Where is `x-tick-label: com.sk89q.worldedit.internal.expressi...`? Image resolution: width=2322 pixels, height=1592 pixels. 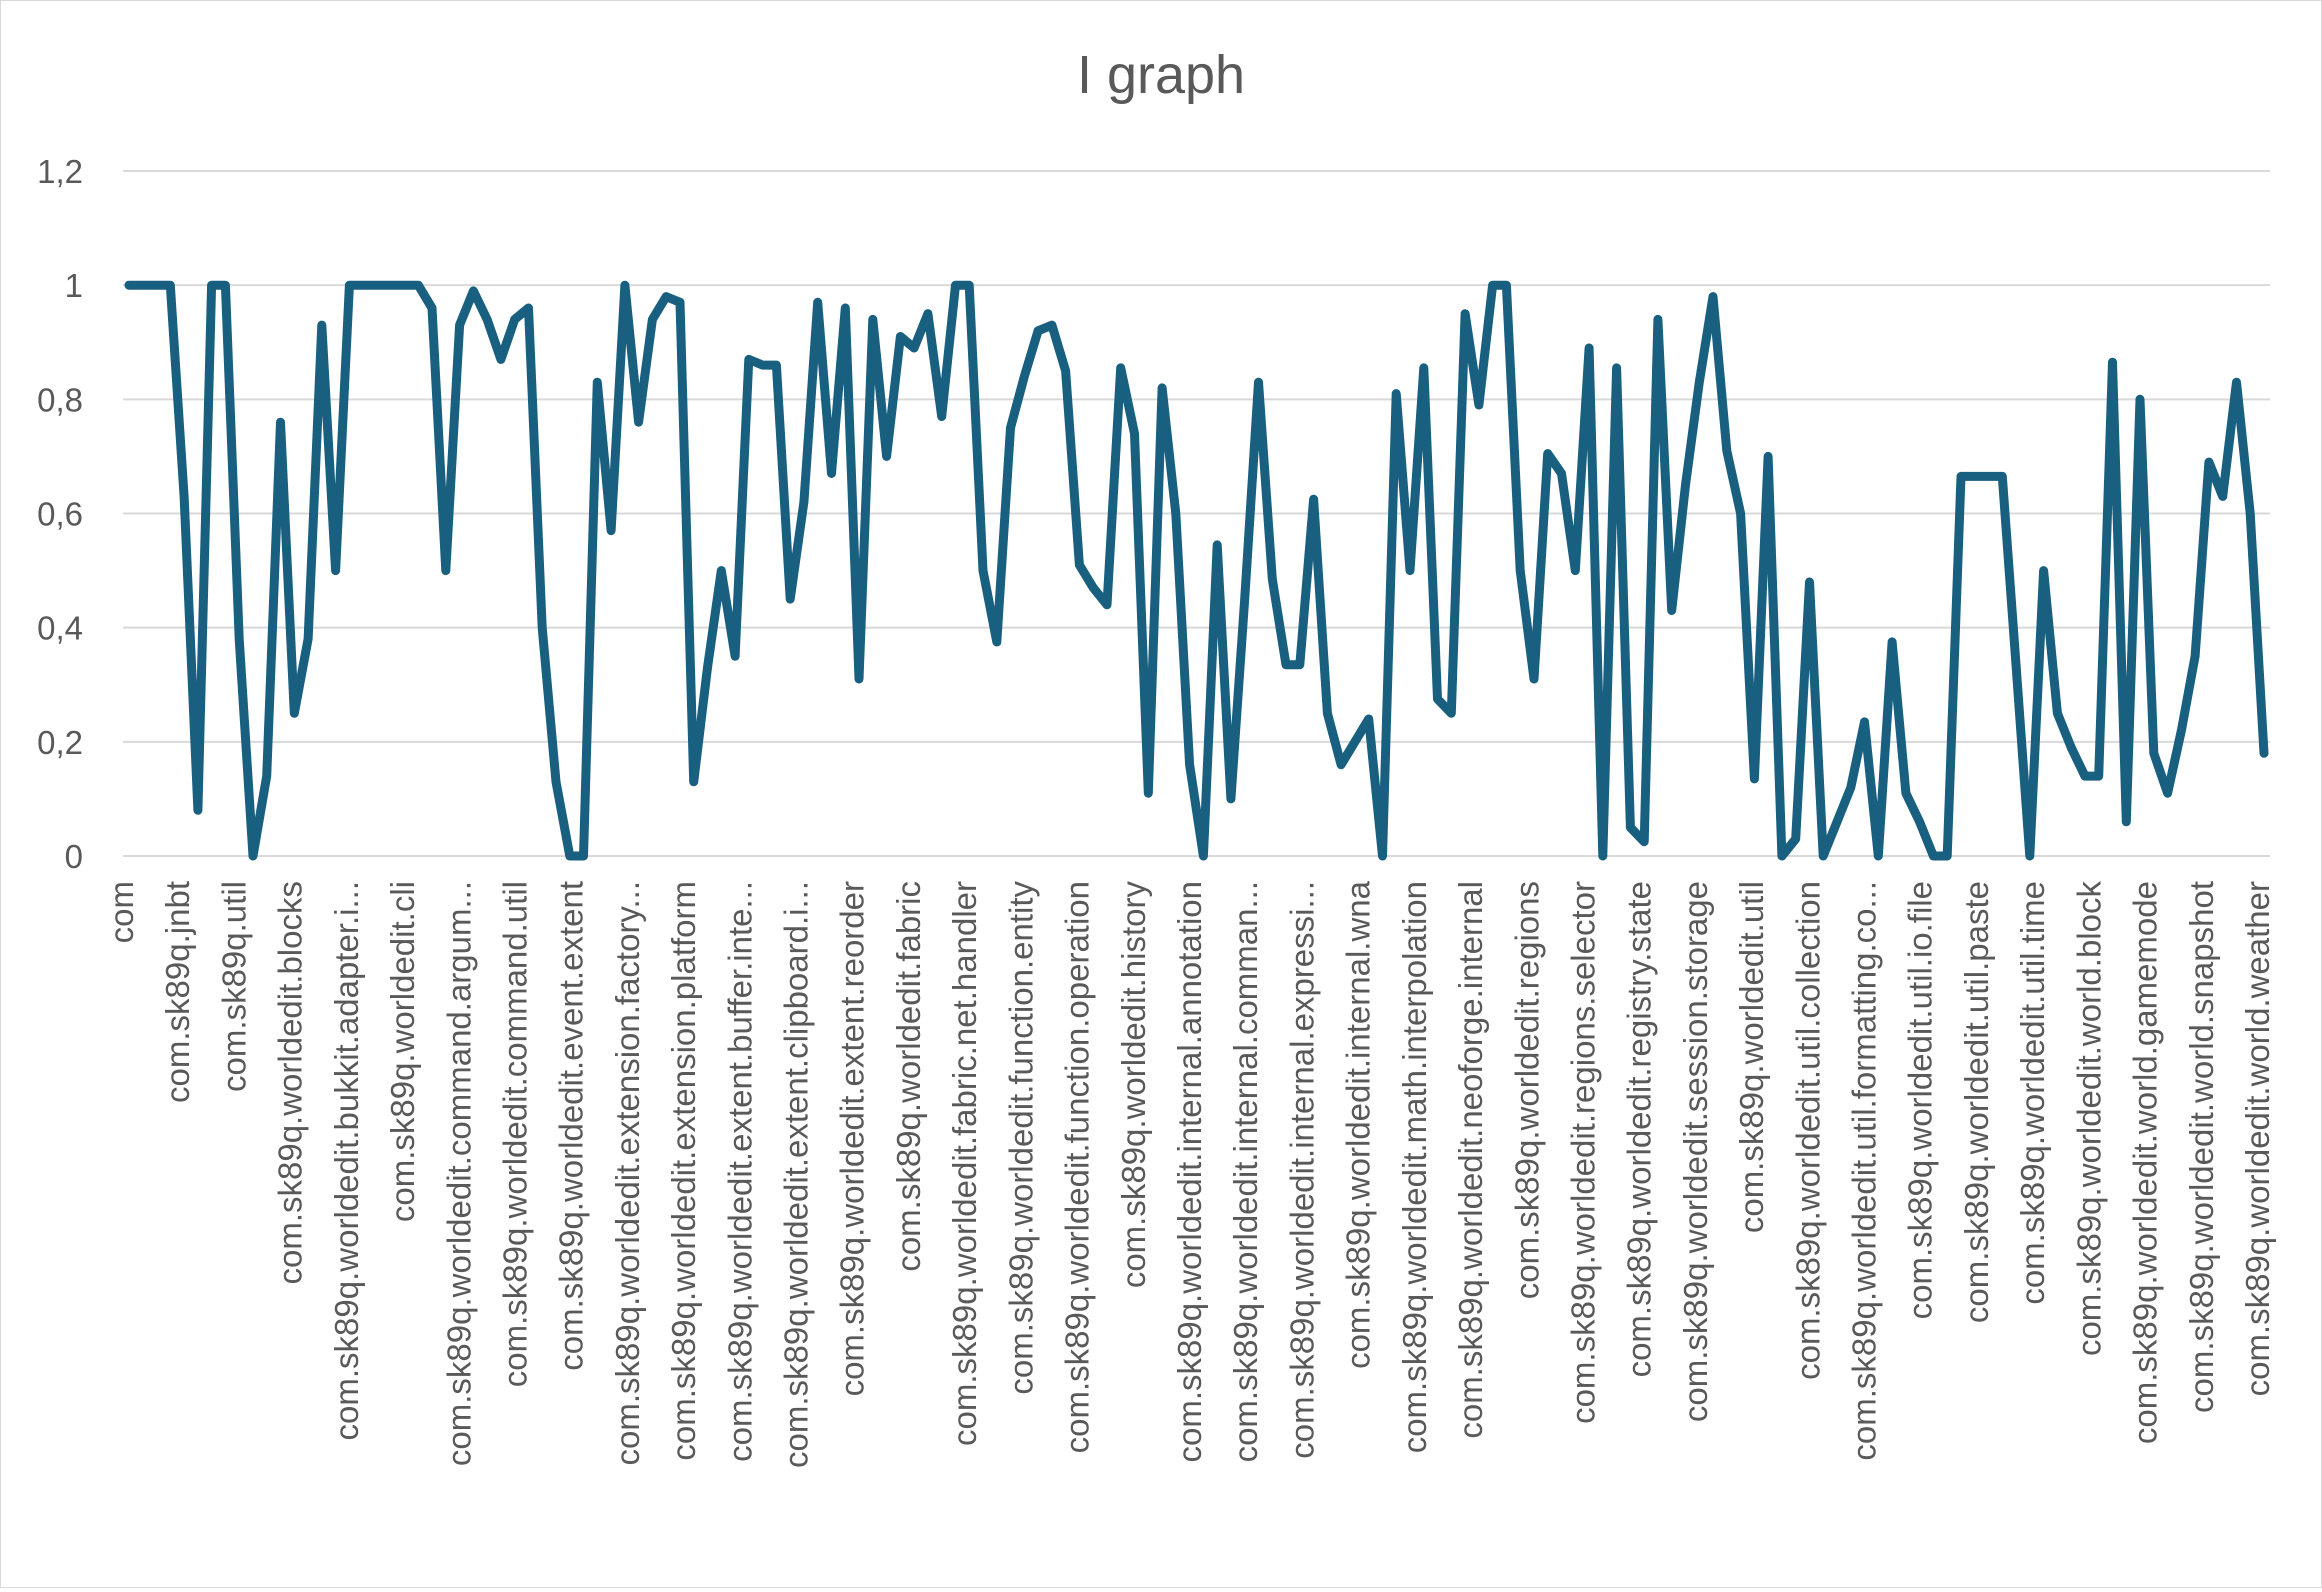
x-tick-label: com.sk89q.worldedit.internal.expressi... is located at coordinates (1301, 1170).